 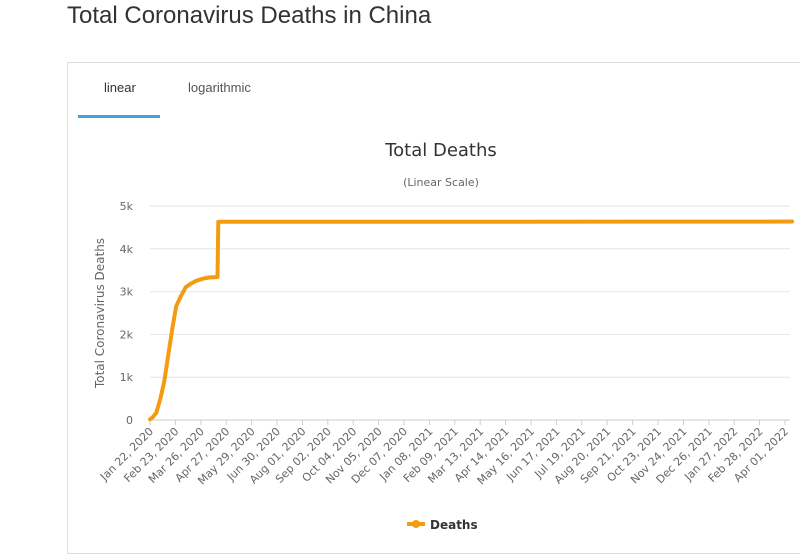 What do you see at coordinates (127, 206) in the screenshot?
I see `y-tick-label: 5k` at bounding box center [127, 206].